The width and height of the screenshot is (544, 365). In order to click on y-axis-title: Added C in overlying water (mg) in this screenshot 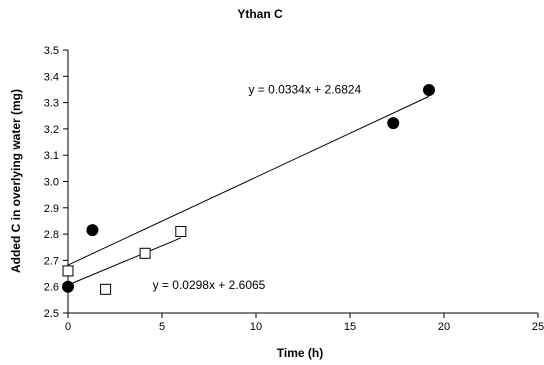, I will do `click(16, 181)`.